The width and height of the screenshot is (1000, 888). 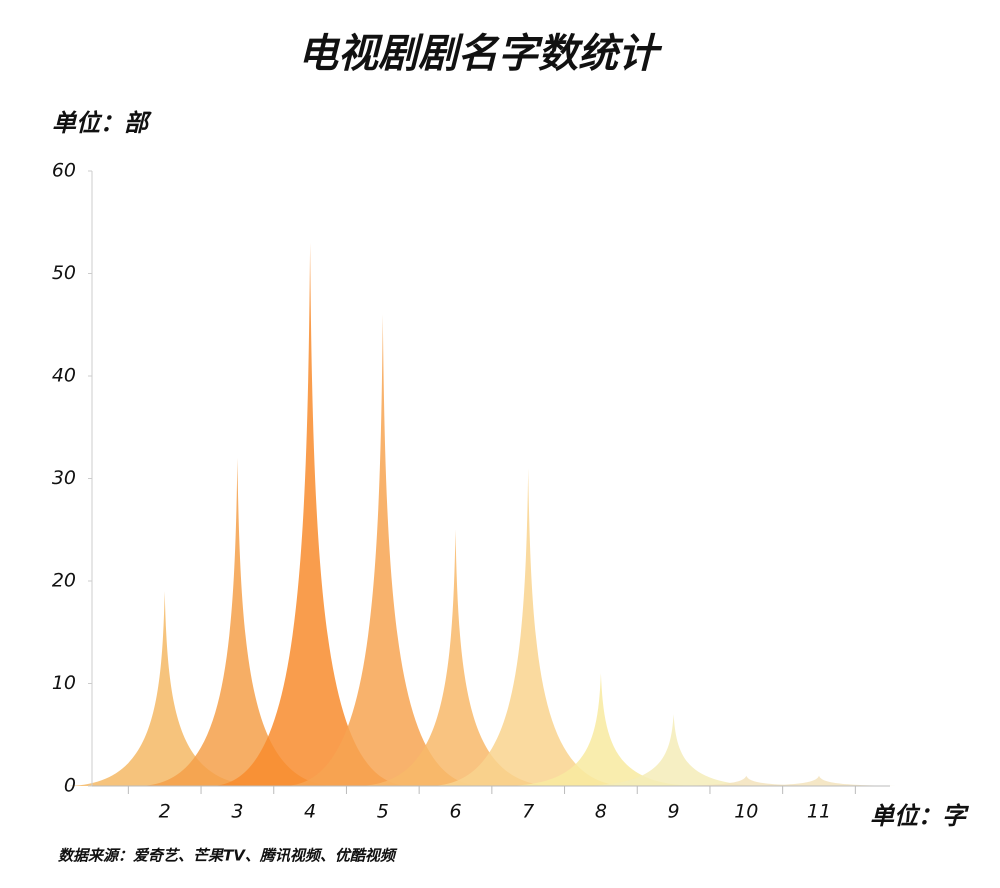 What do you see at coordinates (480, 54) in the screenshot?
I see `chart-title: 电视剧剧名字数统计` at bounding box center [480, 54].